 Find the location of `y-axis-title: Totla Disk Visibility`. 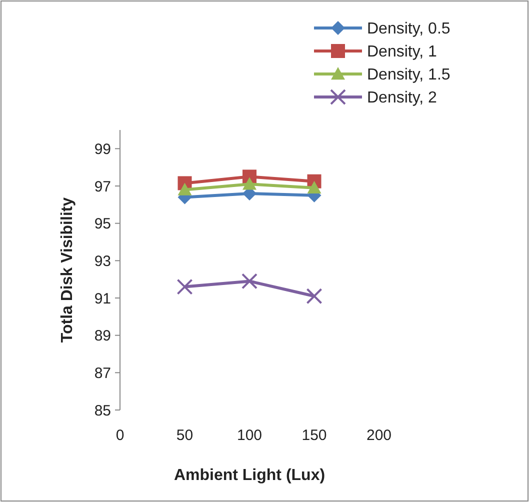

y-axis-title: Totla Disk Visibility is located at coordinates (67, 270).